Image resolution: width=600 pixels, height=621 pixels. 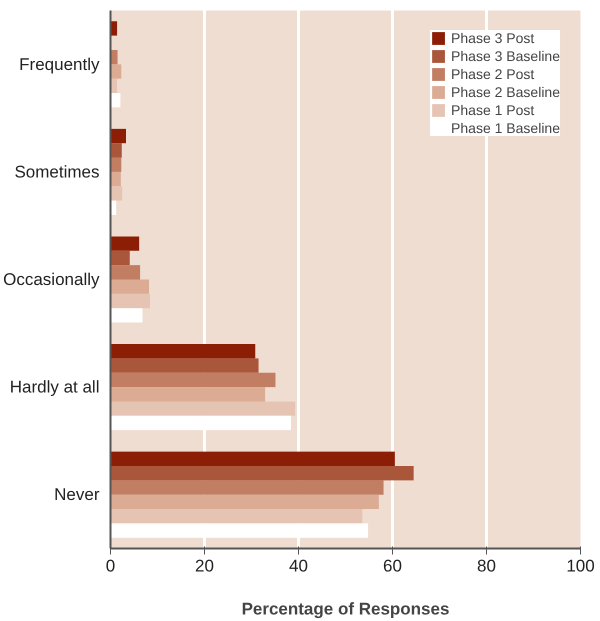 I want to click on x-tick-label: 40, so click(x=298, y=566).